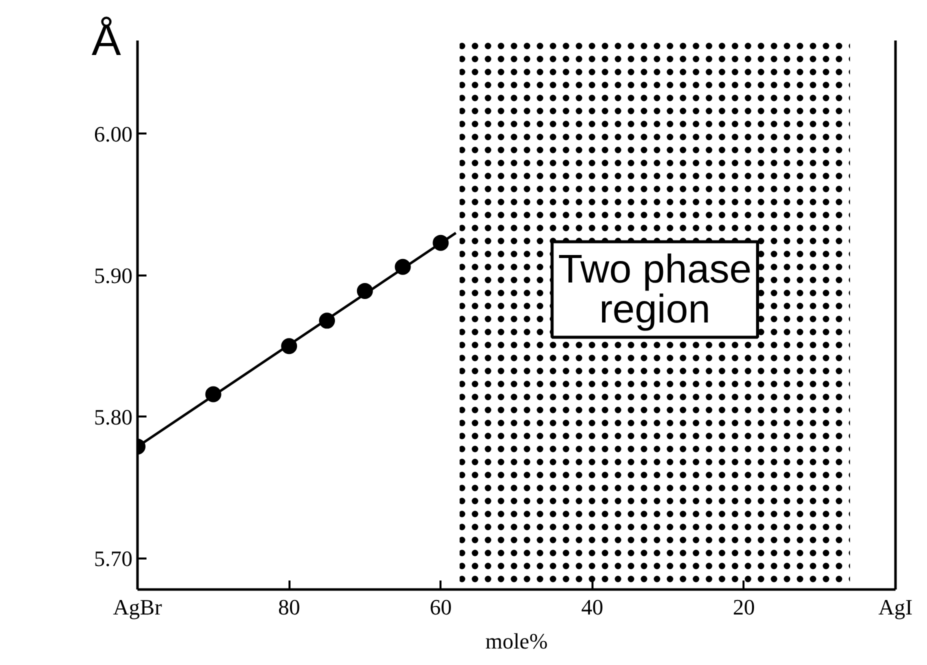 The height and width of the screenshot is (665, 927). What do you see at coordinates (592, 607) in the screenshot?
I see `x-tick-label: 40` at bounding box center [592, 607].